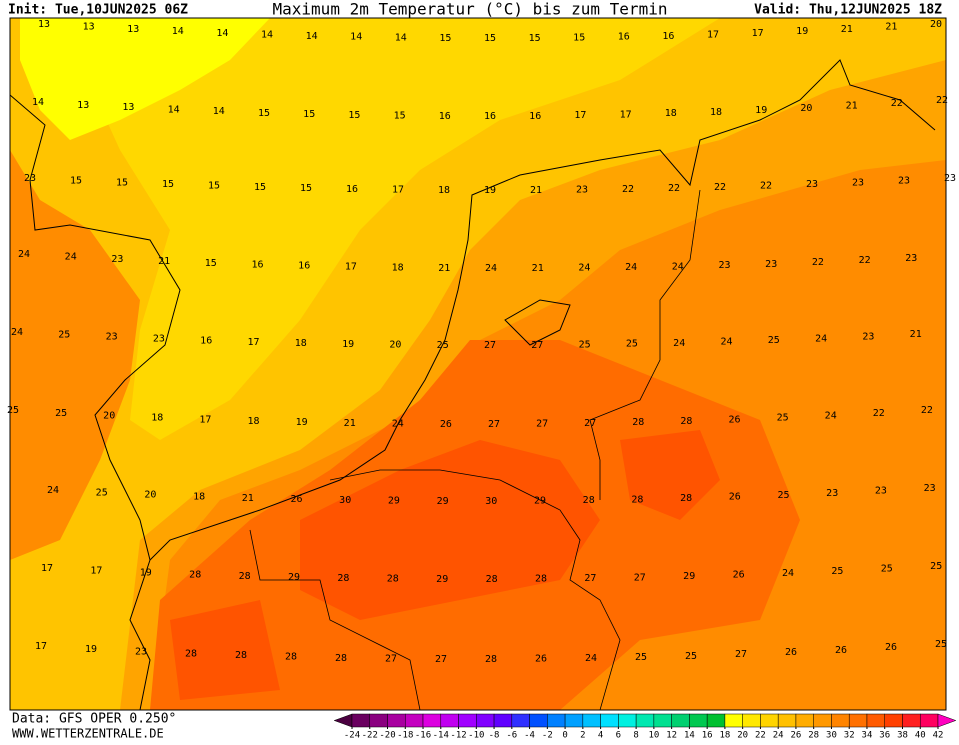 The image size is (959, 745). I want to click on colorbar-label: -8, so click(494, 736).